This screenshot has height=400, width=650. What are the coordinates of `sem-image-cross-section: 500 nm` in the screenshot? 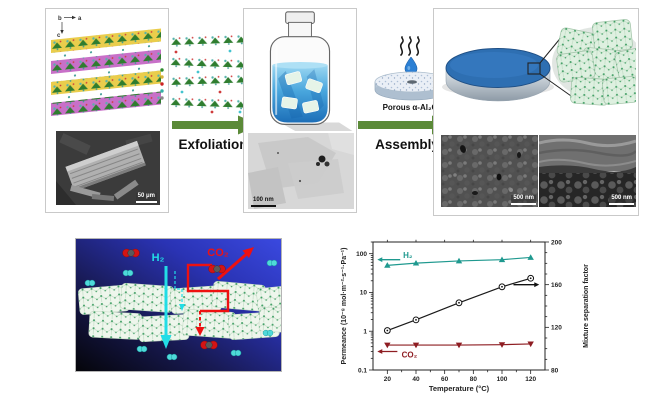 It's located at (587, 171).